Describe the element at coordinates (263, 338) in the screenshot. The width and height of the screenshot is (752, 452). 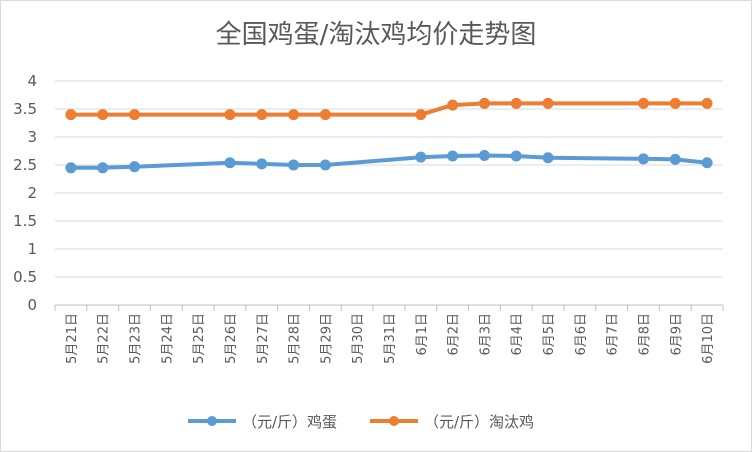
I see `x-tick-label: 5月27日` at that location.